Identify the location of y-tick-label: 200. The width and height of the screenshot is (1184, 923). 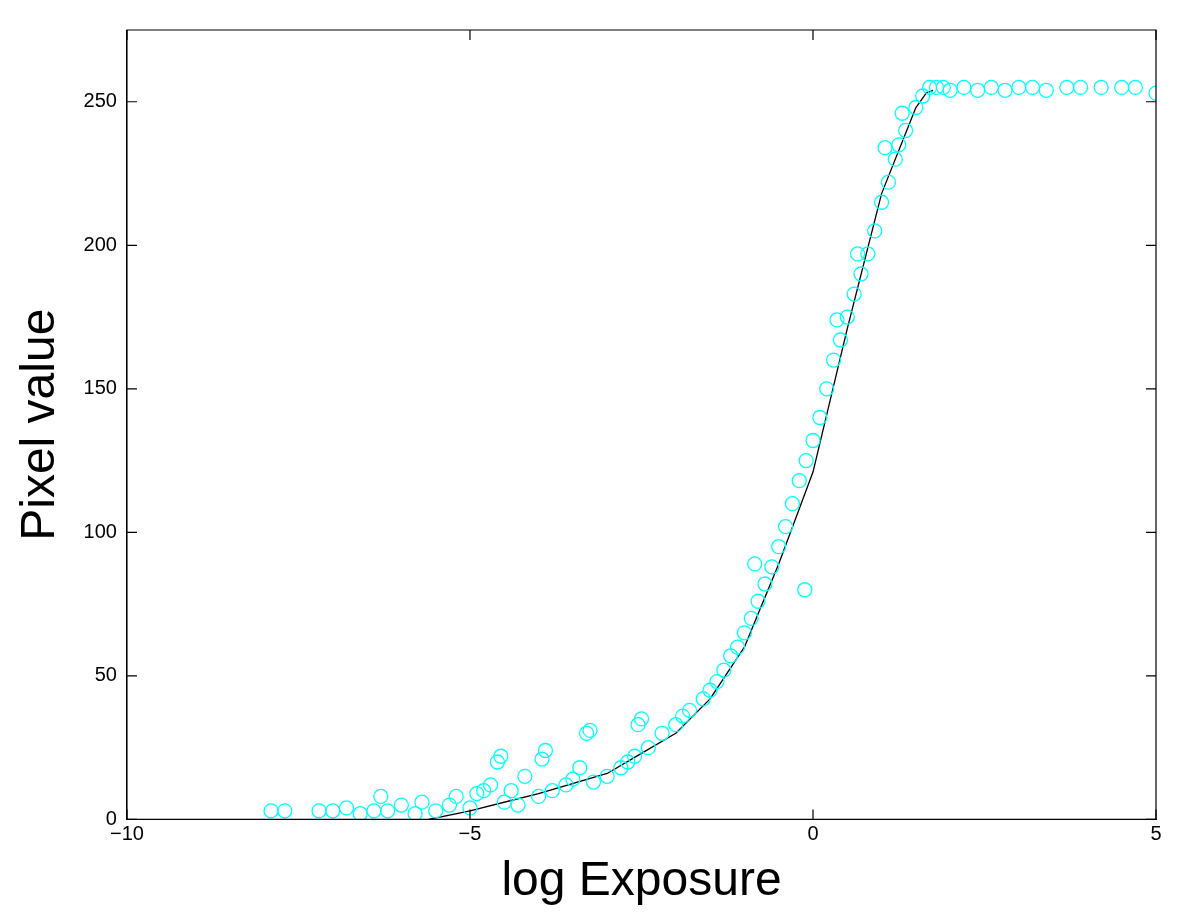
(100, 243).